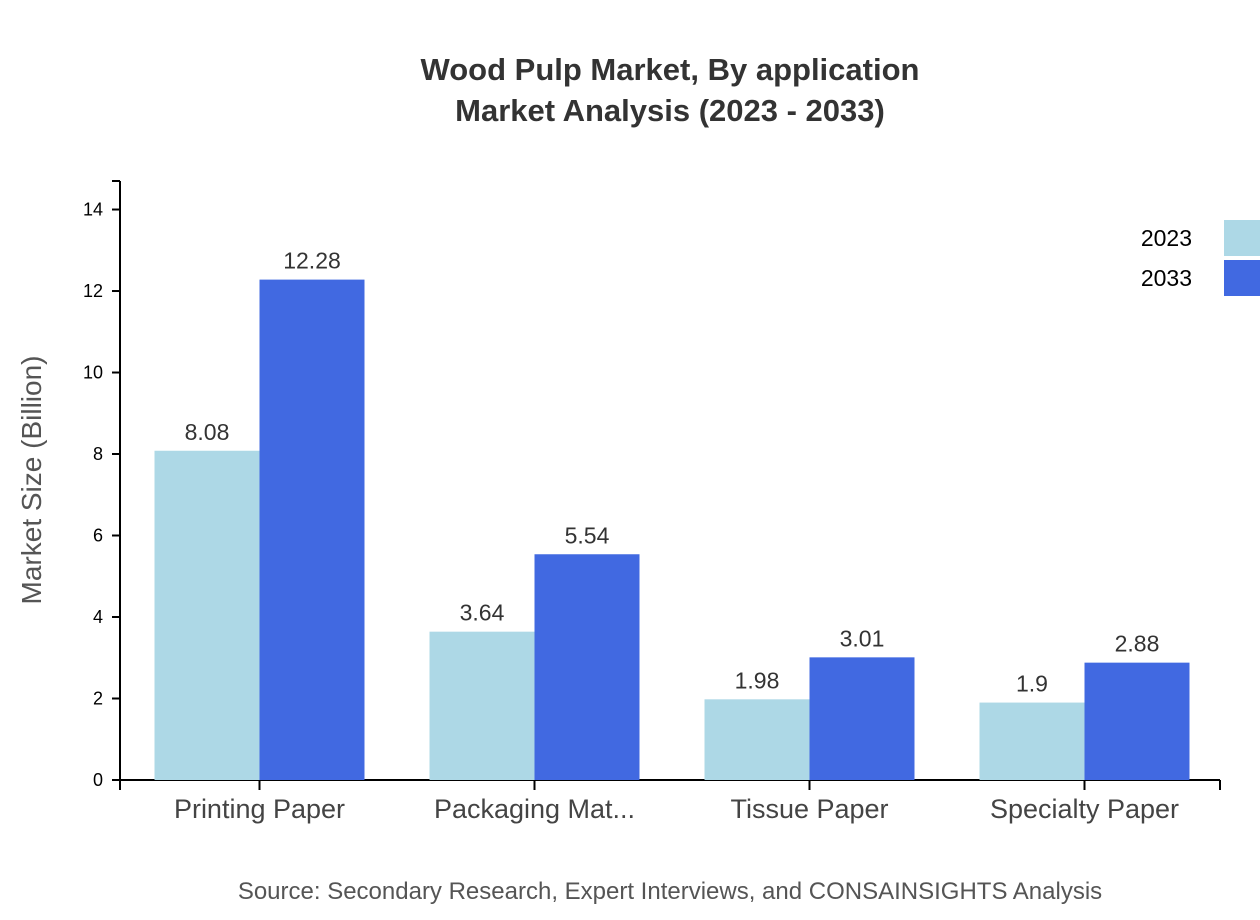  Describe the element at coordinates (102, 485) in the screenshot. I see `y-axis: 0 2 4 6 8 10 12 14` at that location.